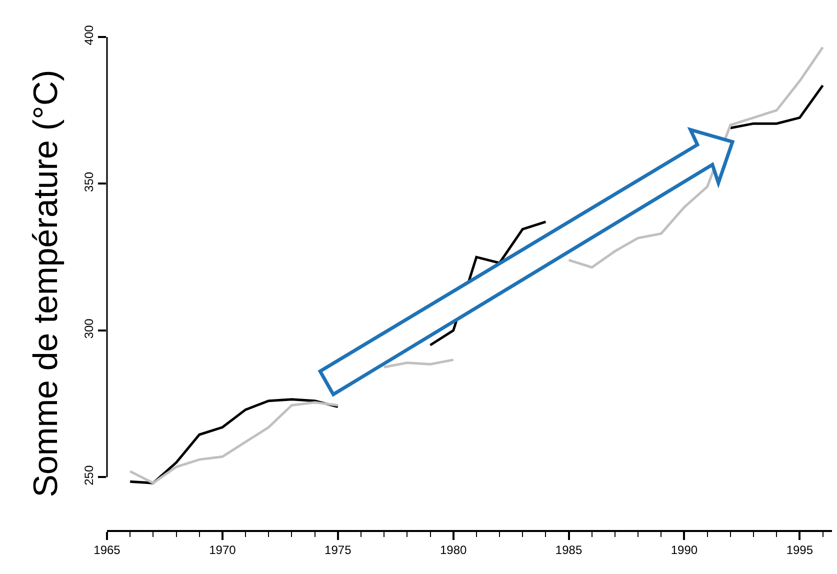 This screenshot has width=837, height=574. Describe the element at coordinates (800, 550) in the screenshot. I see `x-tick-label: 1995` at that location.